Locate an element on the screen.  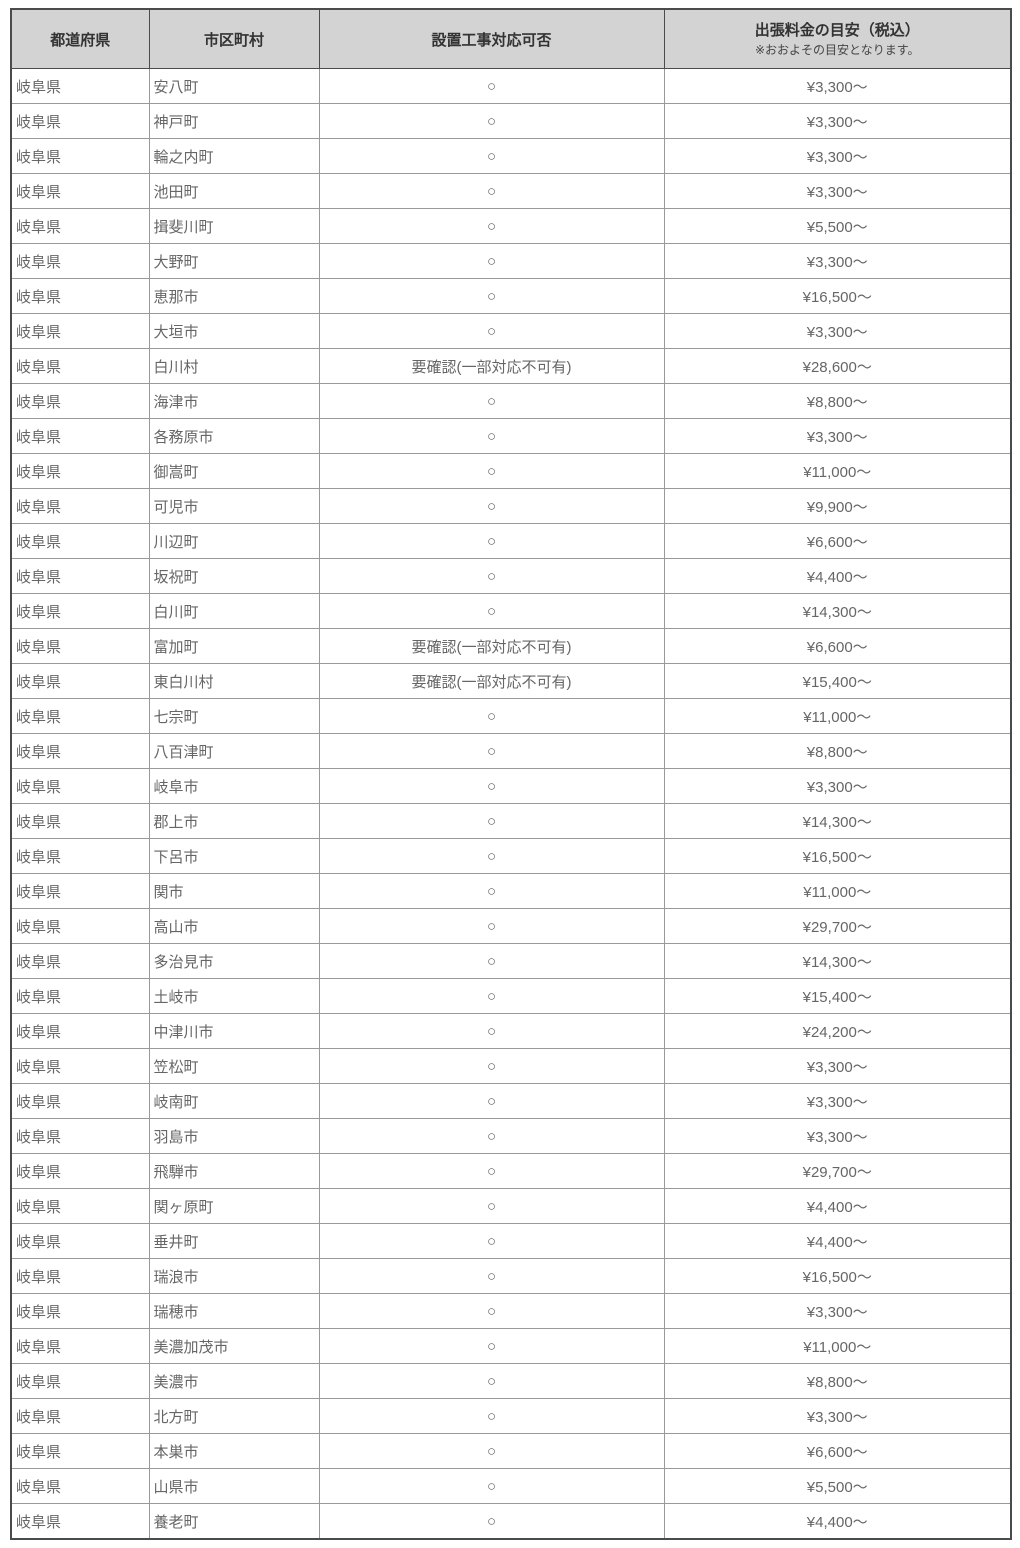
city-cell: 山県市 is located at coordinates (234, 1486).